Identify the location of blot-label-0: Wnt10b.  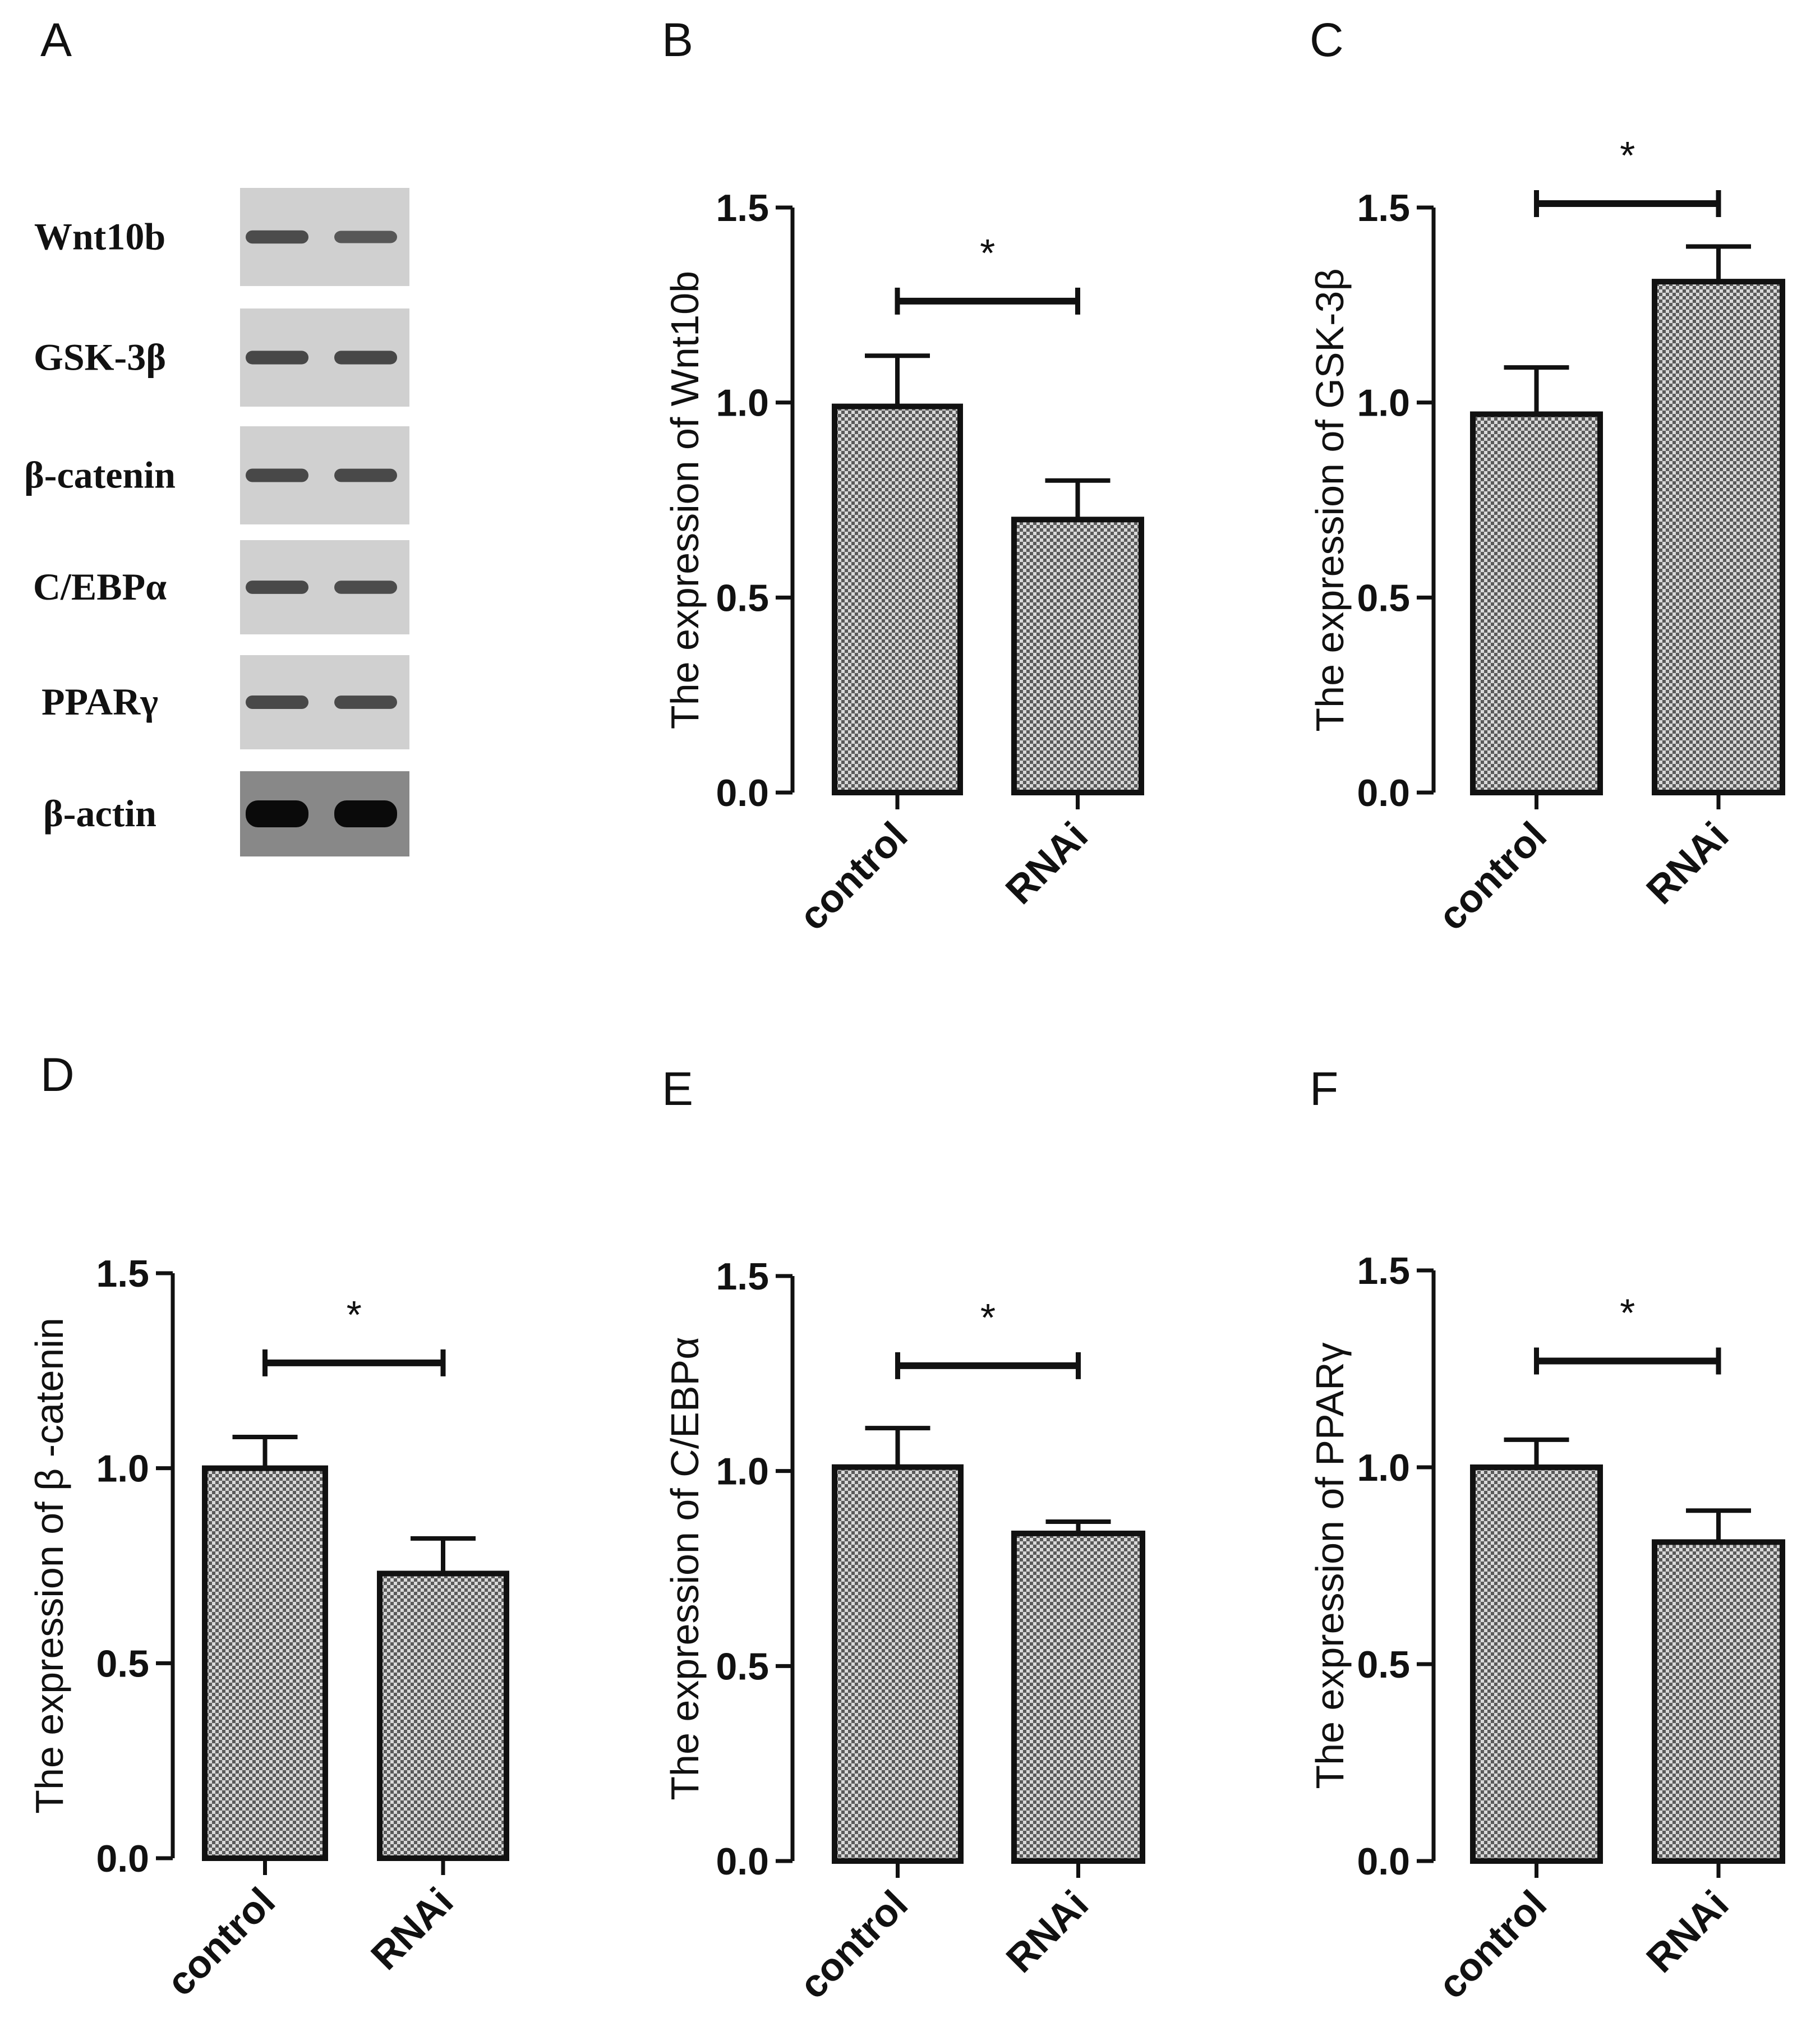
(99, 236).